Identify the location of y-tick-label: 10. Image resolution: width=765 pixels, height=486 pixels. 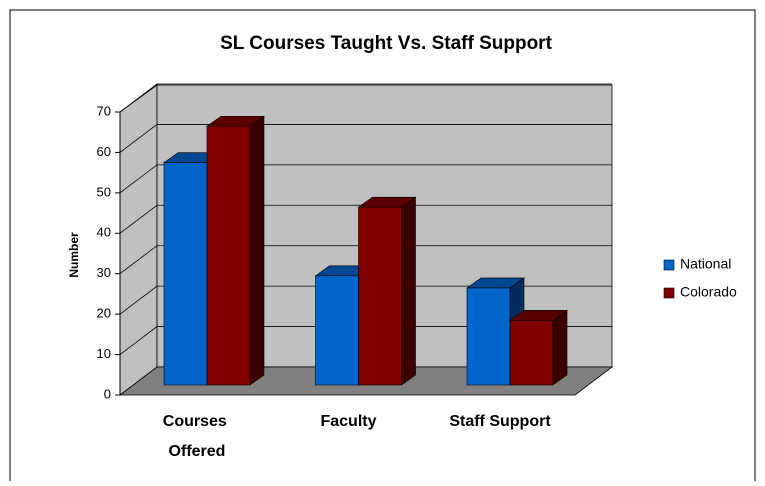
(104, 353).